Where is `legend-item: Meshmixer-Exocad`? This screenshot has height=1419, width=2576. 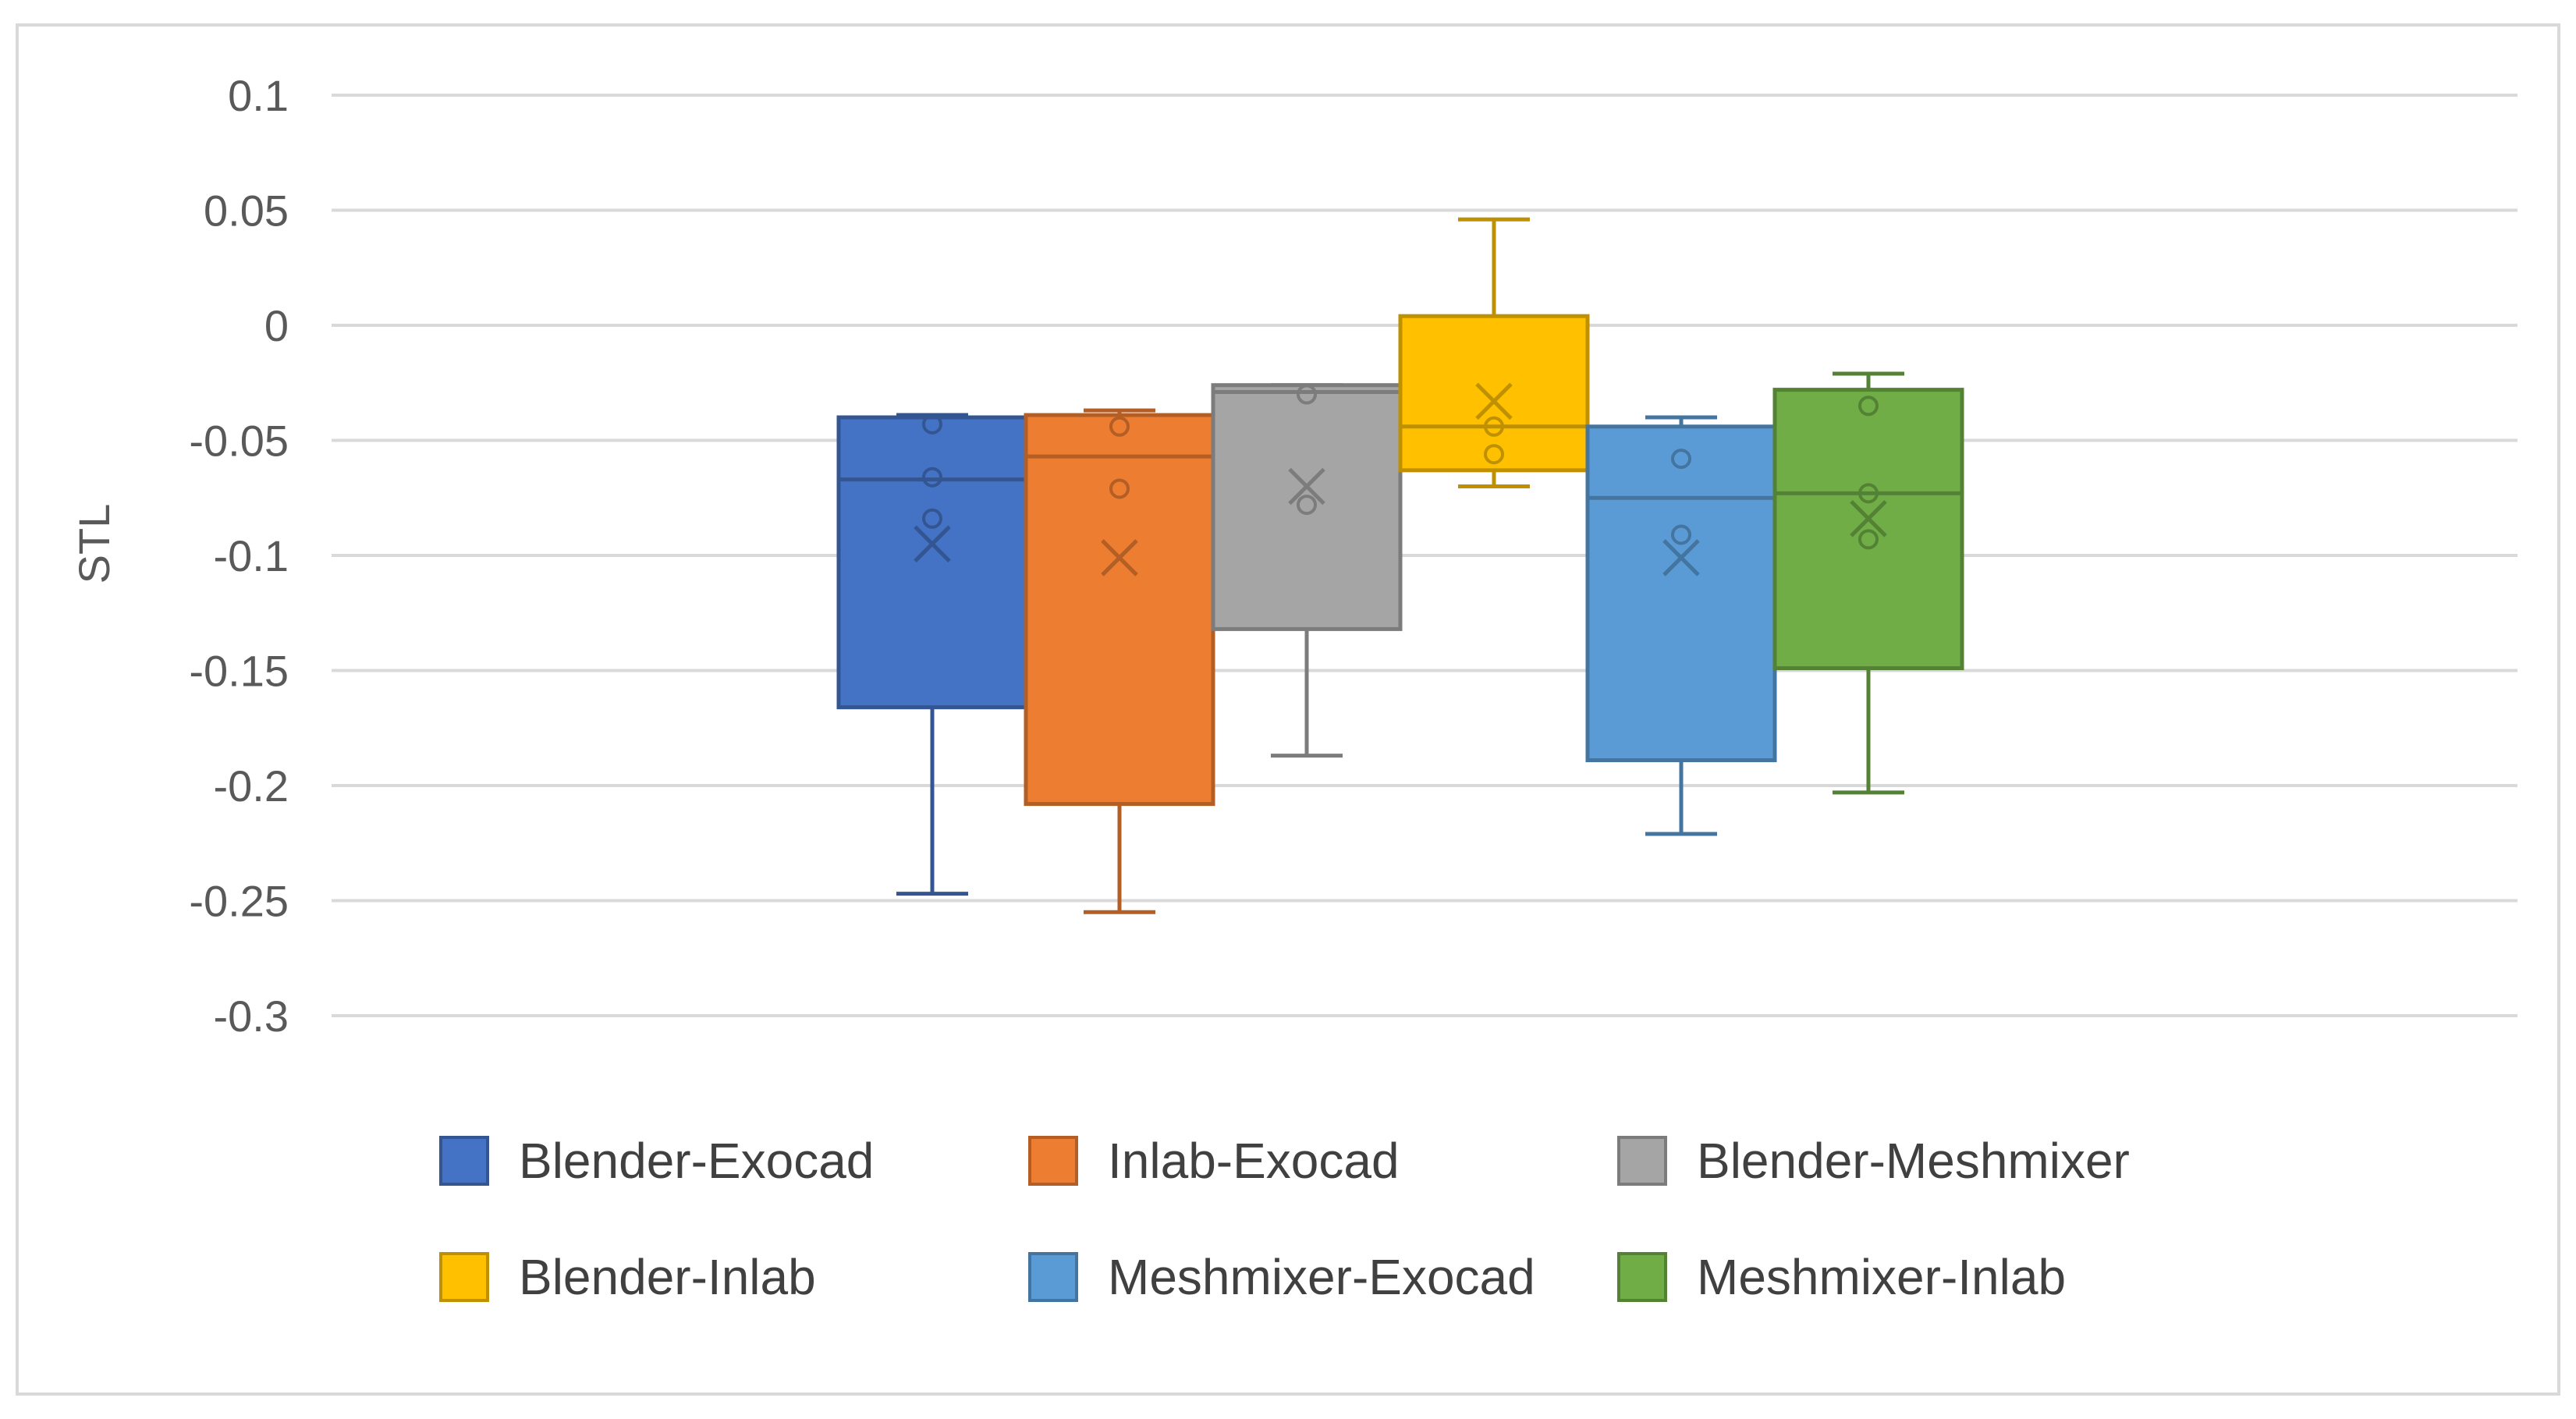
legend-item: Meshmixer-Exocad is located at coordinates (1281, 1277).